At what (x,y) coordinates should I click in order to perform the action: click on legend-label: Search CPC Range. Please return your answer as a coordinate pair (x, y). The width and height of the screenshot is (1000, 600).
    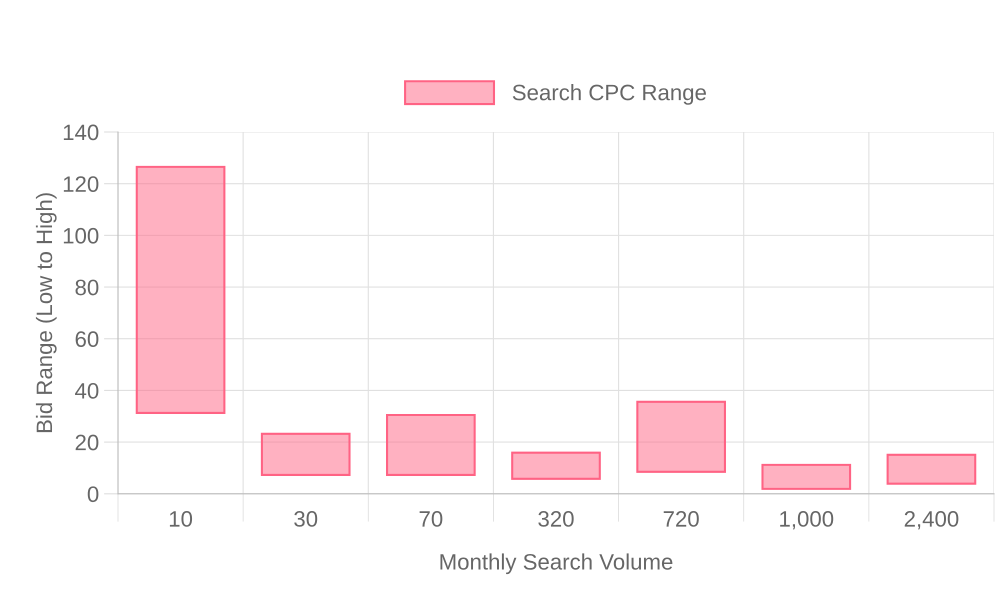
    Looking at the image, I should click on (609, 94).